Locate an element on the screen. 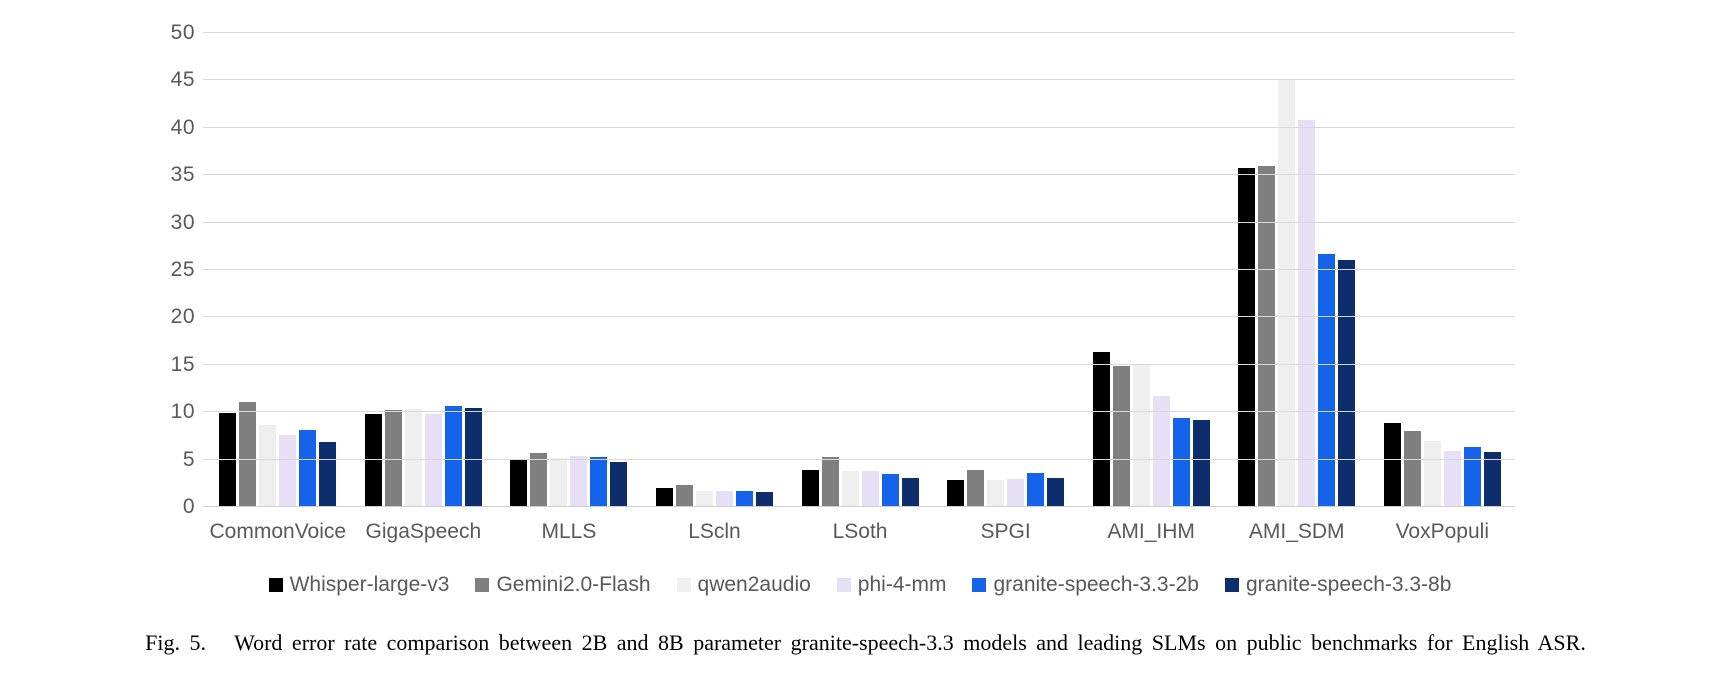  bar-phi-4-mm-lsoth is located at coordinates (870, 488).